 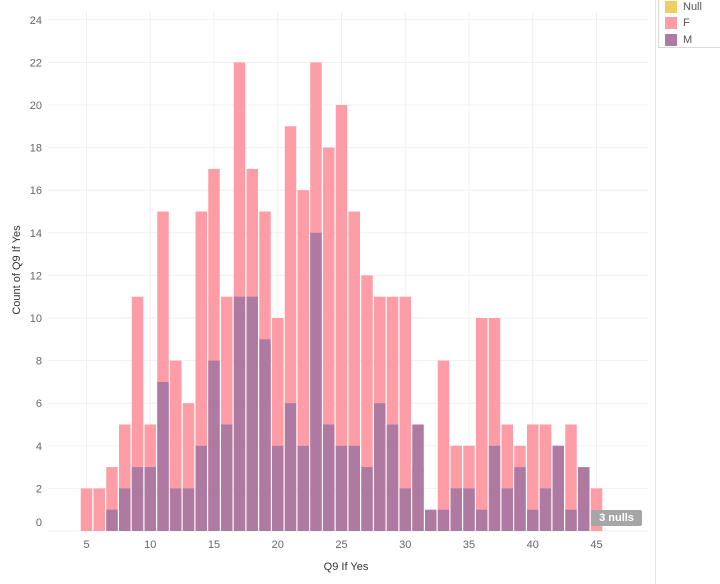 I want to click on legend-swatch-m, so click(x=671, y=39).